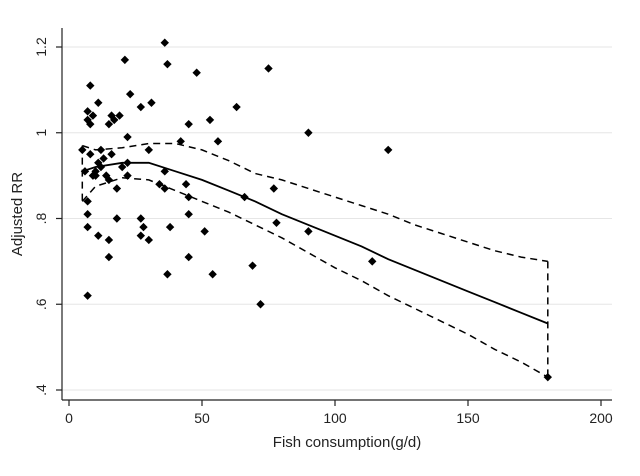 The width and height of the screenshot is (640, 476). What do you see at coordinates (41, 218) in the screenshot?
I see `y-tick-label: .8` at bounding box center [41, 218].